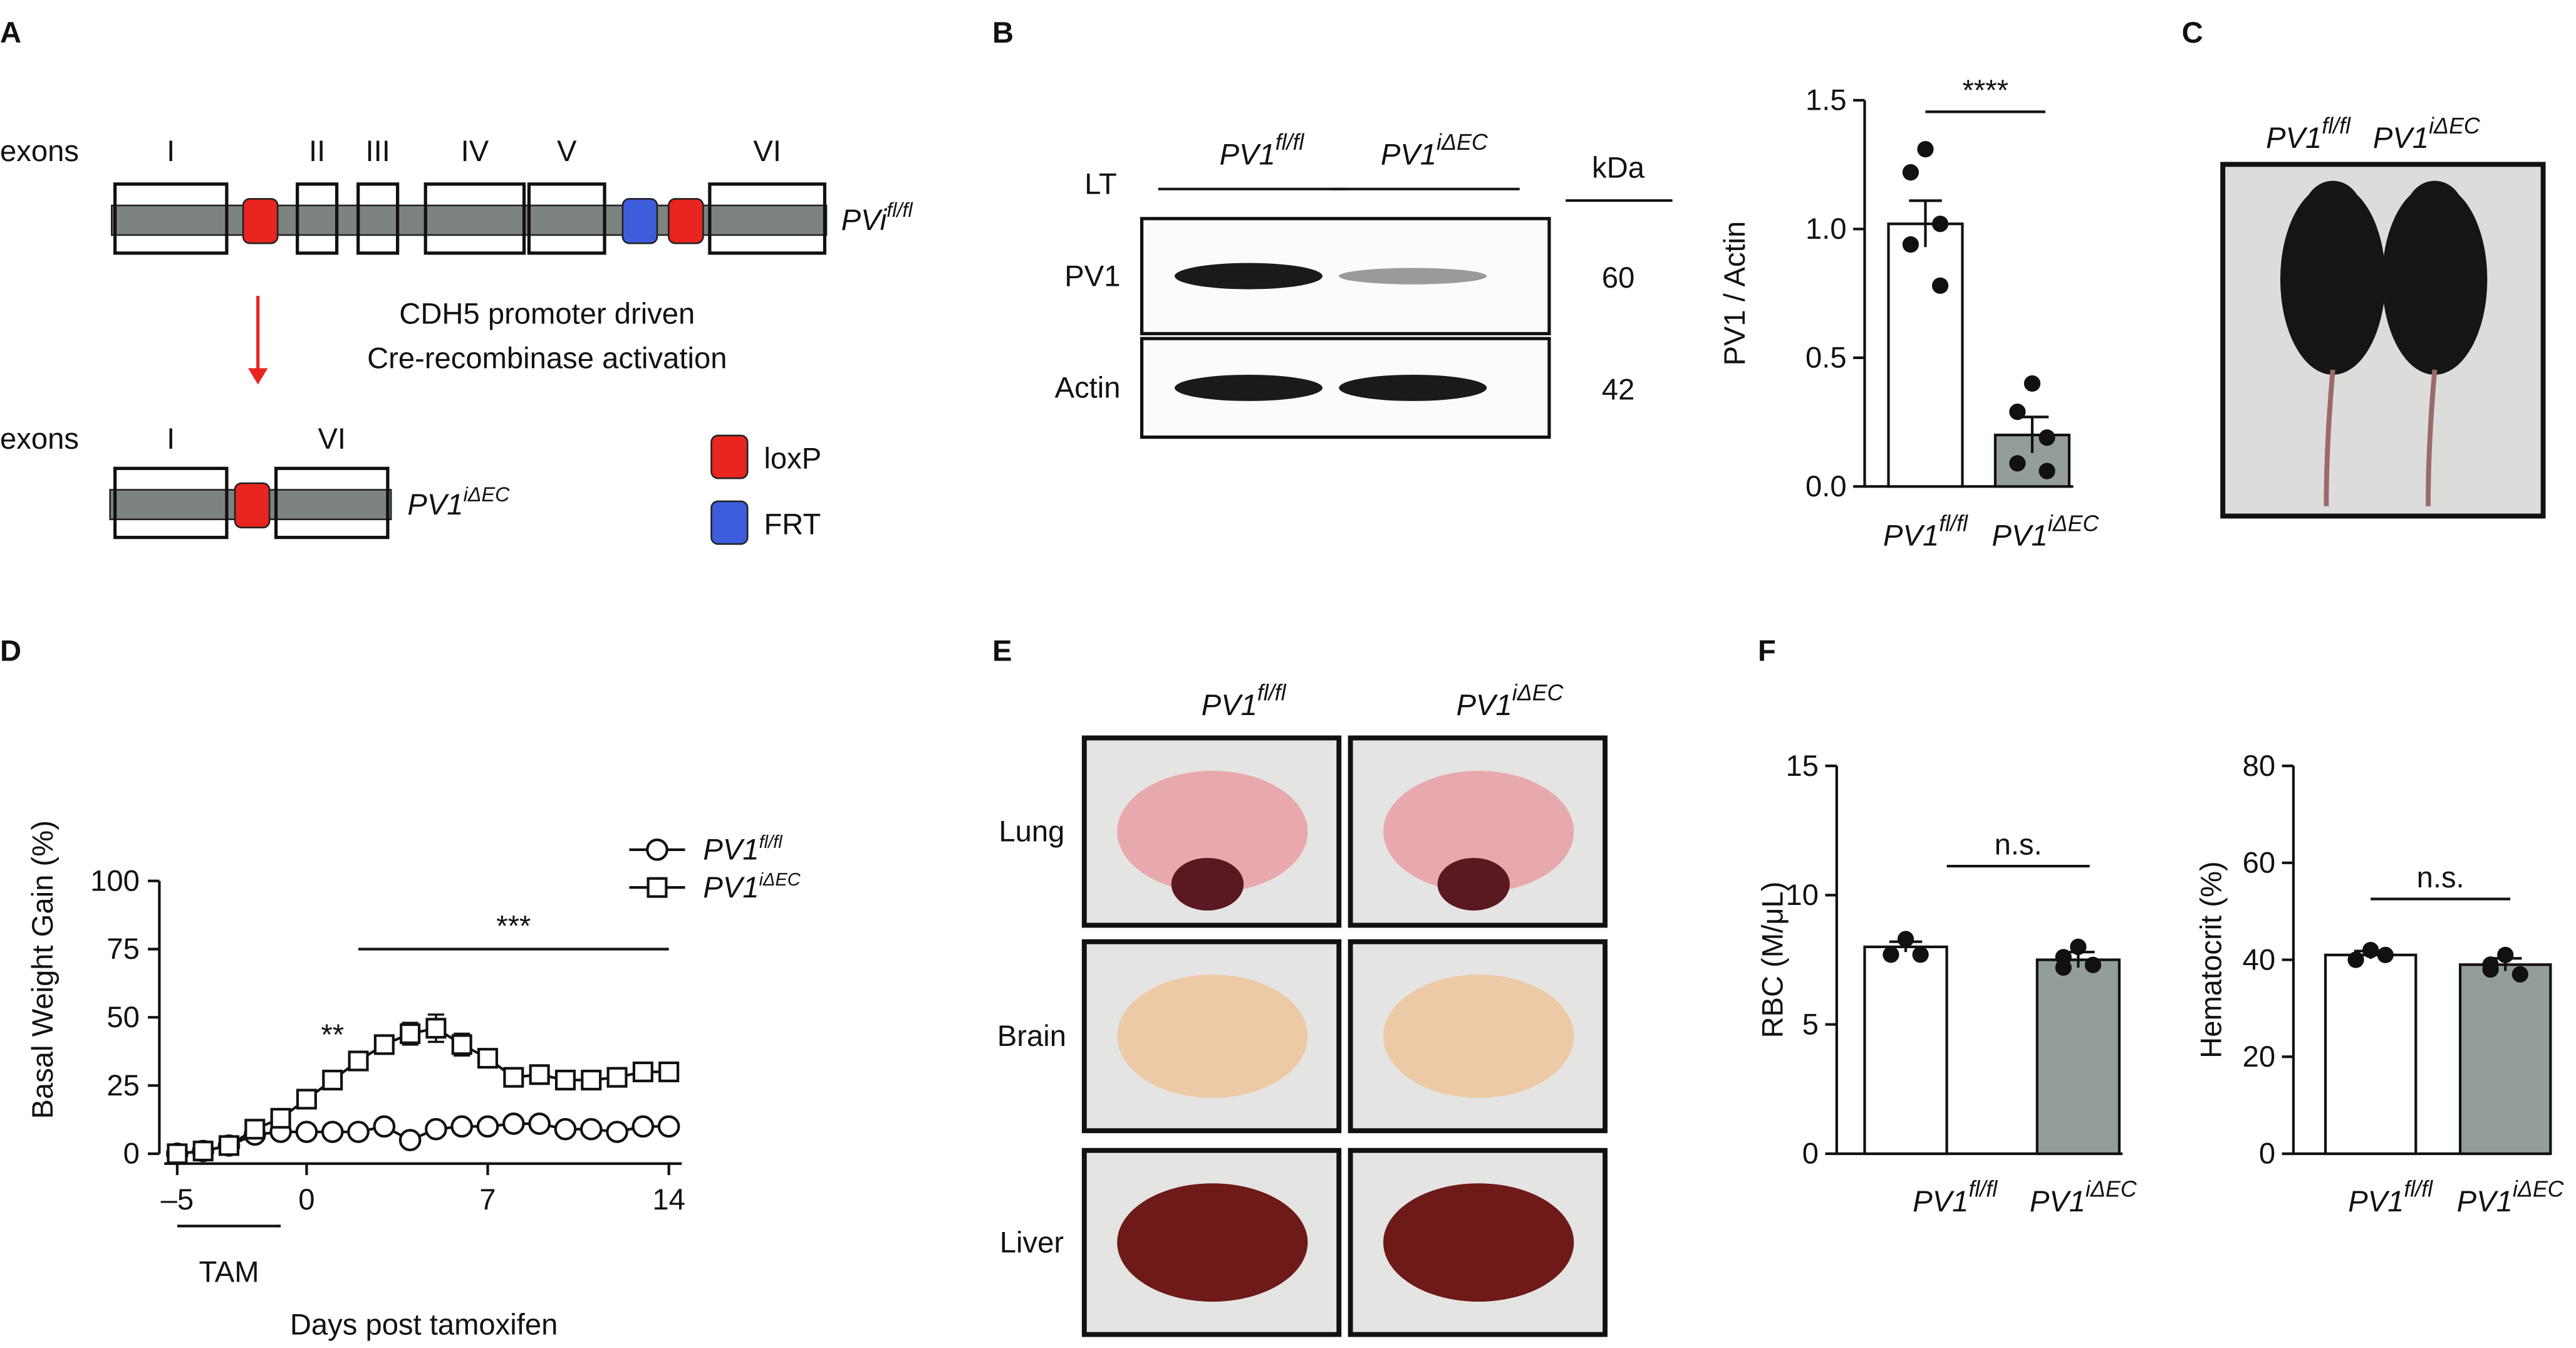 This screenshot has height=1348, width=2576. Describe the element at coordinates (2435, 279) in the screenshot. I see `mouse-body` at that location.